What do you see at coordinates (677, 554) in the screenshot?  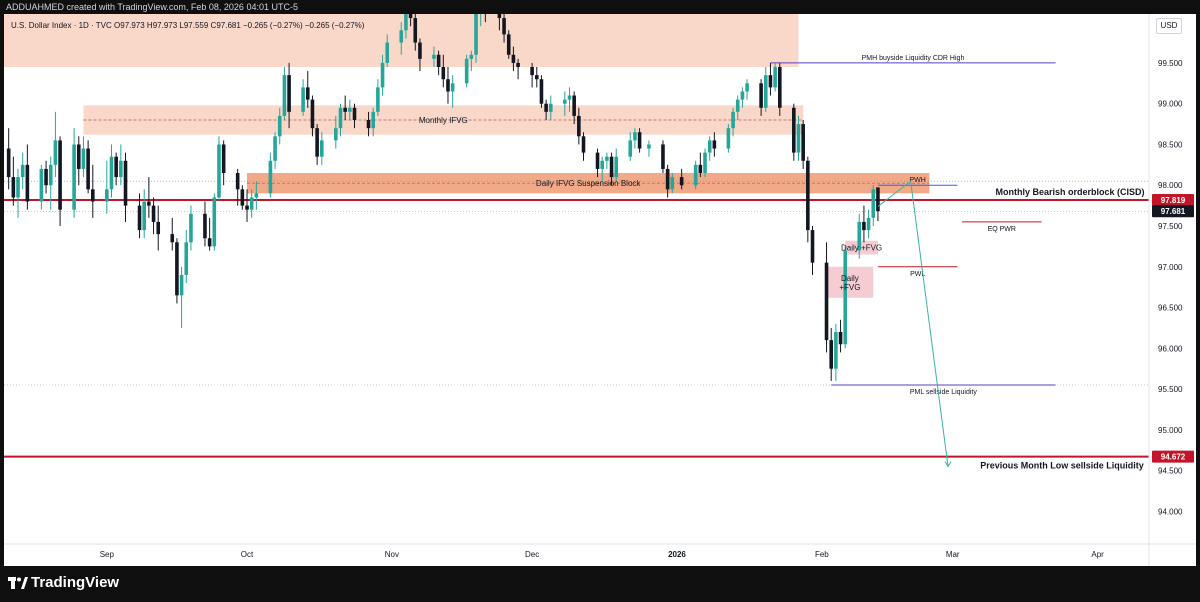 I see `time-tick-label: 2026` at bounding box center [677, 554].